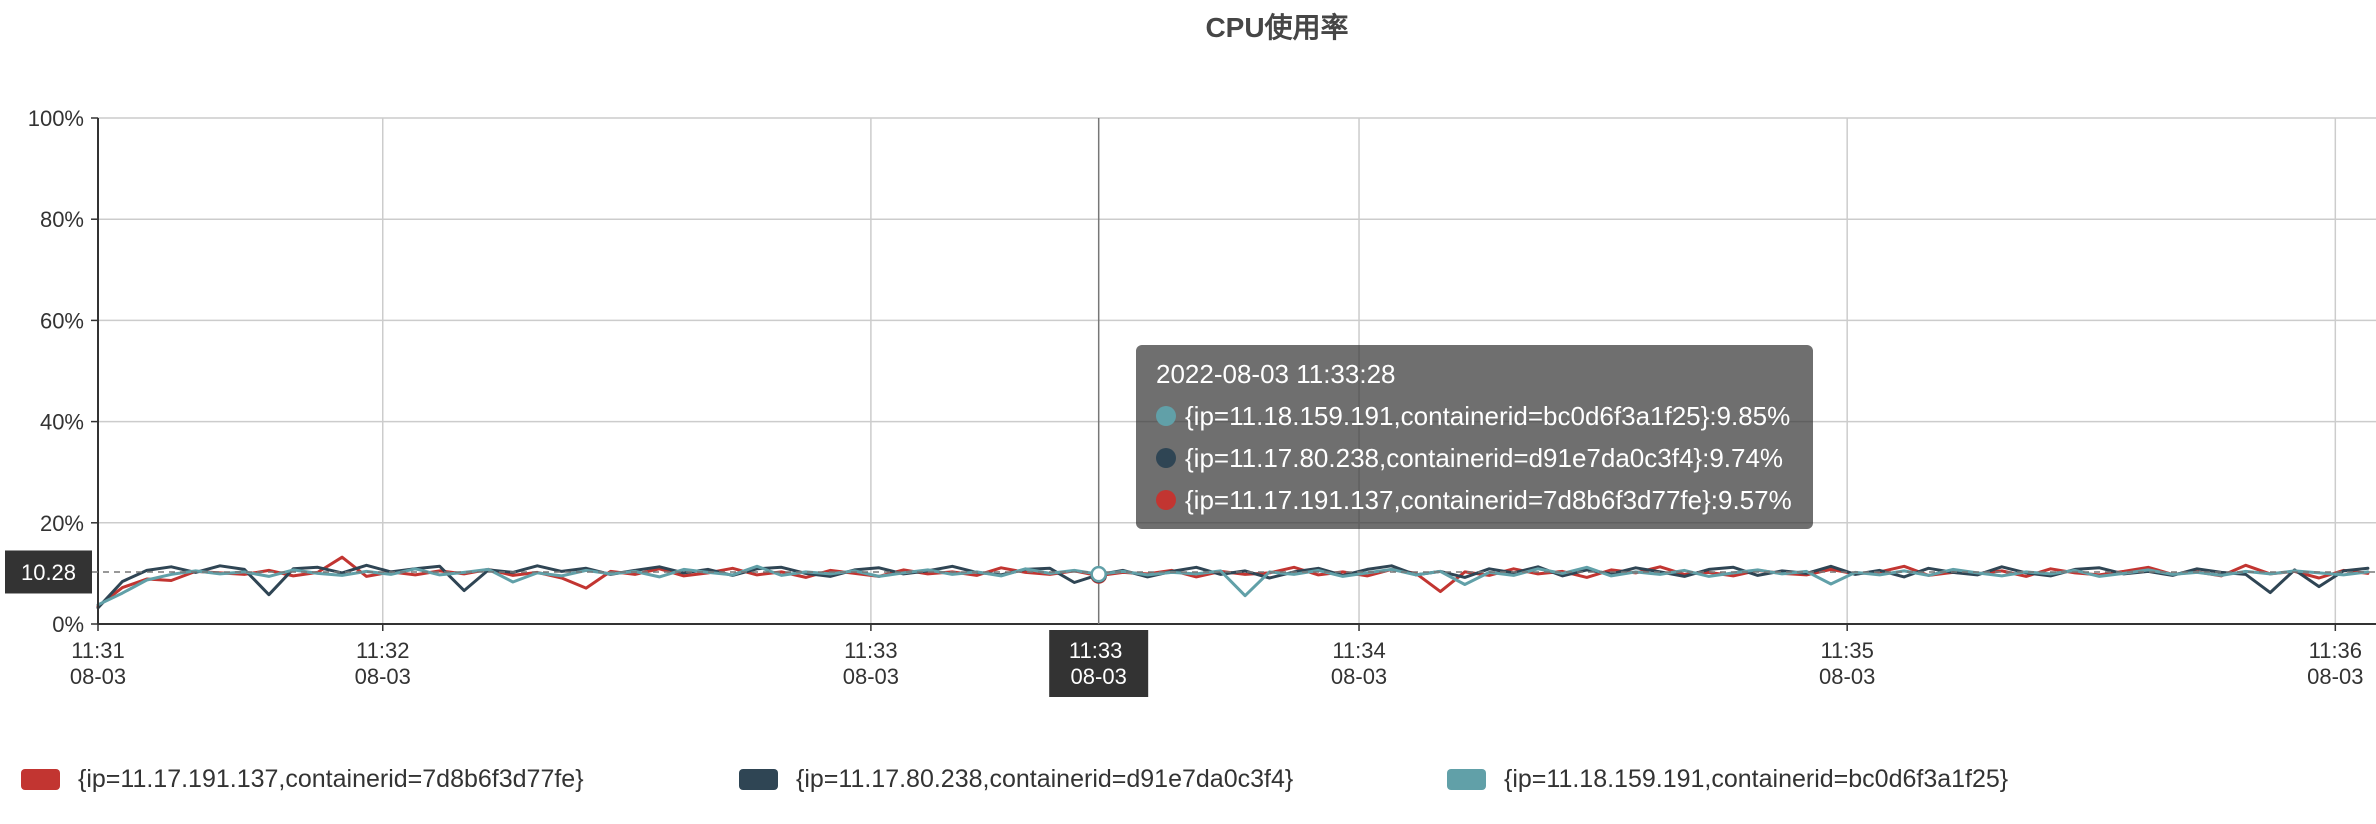 Image resolution: width=2376 pixels, height=824 pixels. Describe the element at coordinates (1099, 676) in the screenshot. I see `x-pointer-date: 08-03` at that location.